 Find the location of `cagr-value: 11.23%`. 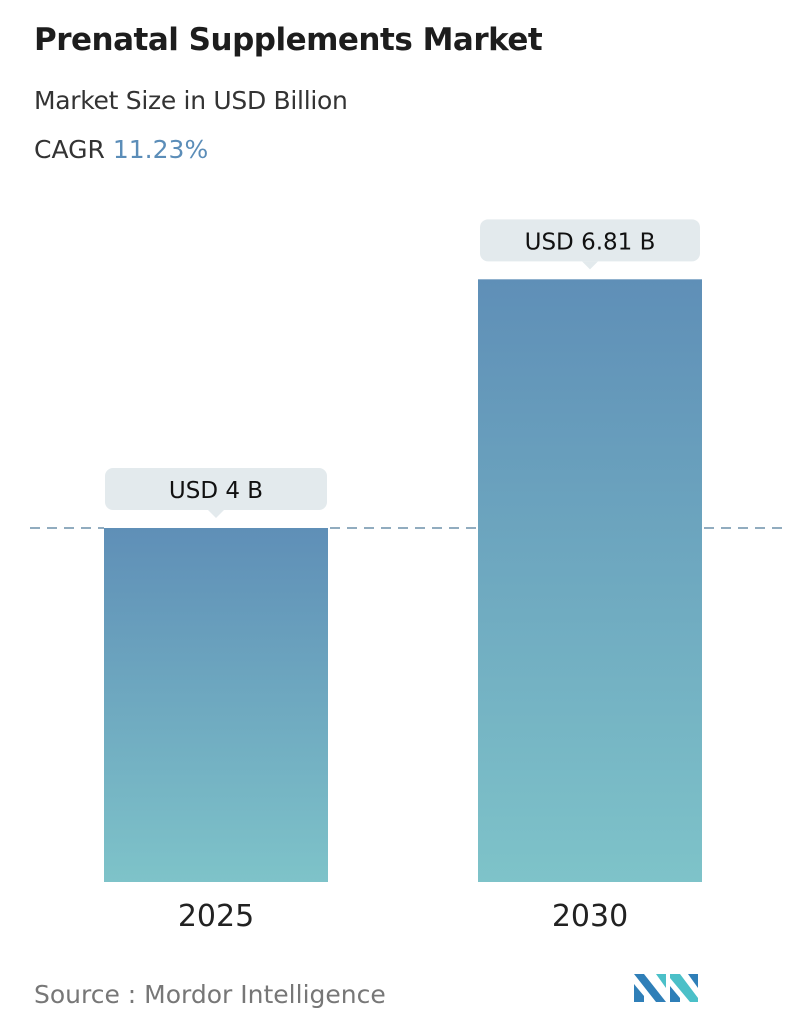

cagr-value: 11.23% is located at coordinates (160, 149).